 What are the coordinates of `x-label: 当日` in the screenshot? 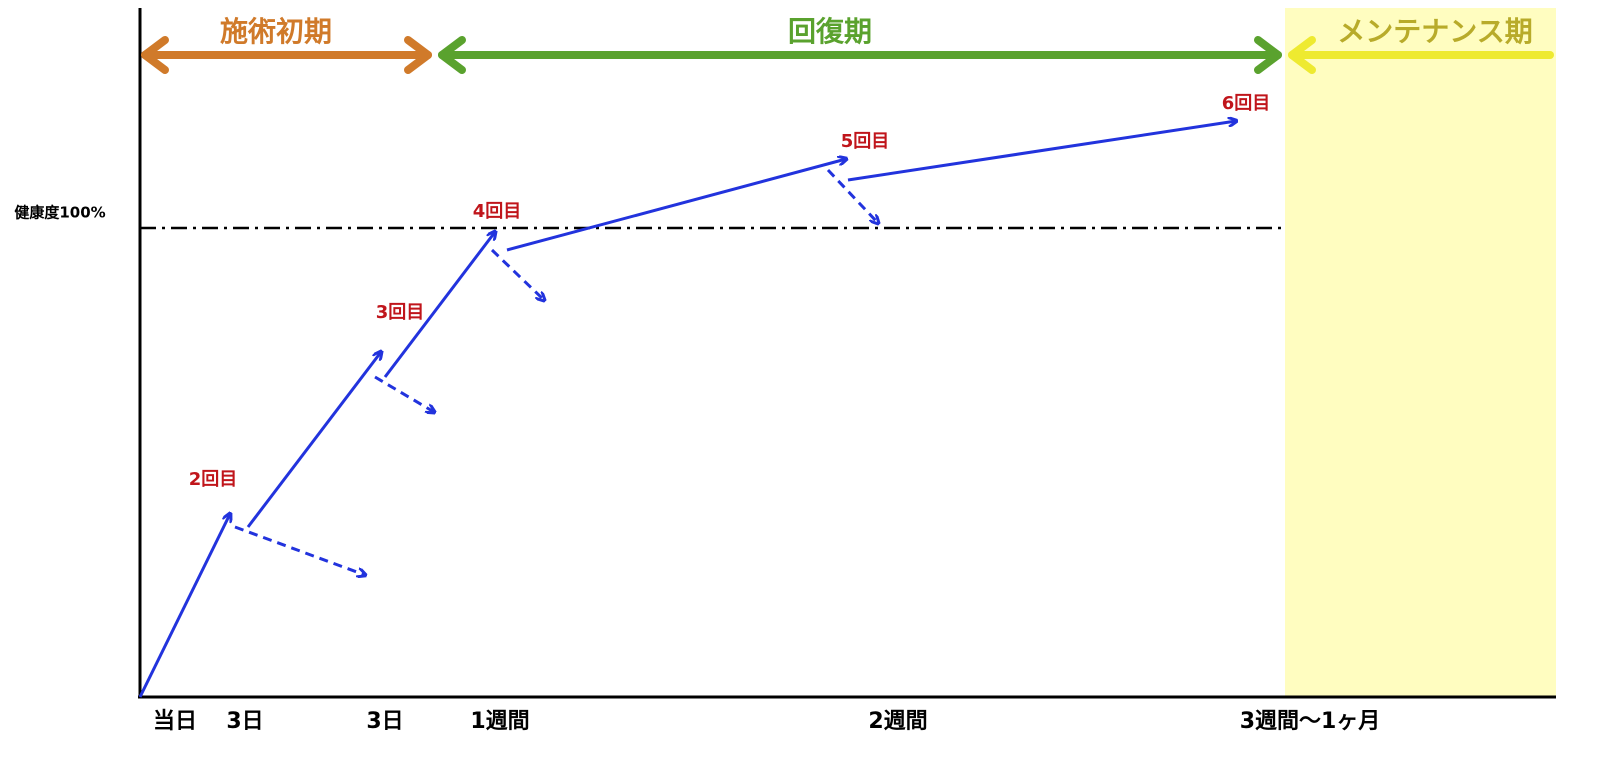 It's located at (175, 721).